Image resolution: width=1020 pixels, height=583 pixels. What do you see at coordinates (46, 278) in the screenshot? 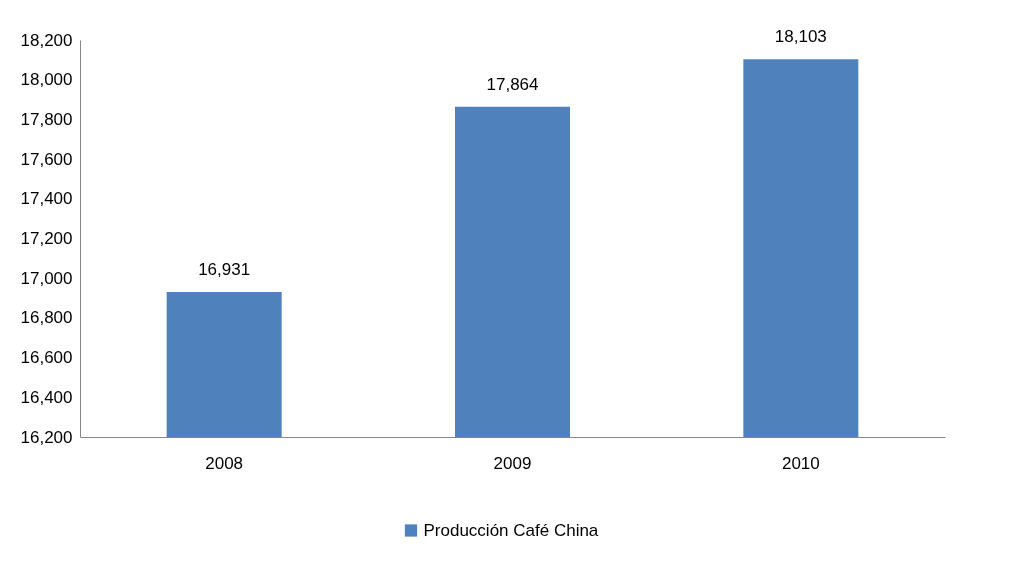
I see `y-tick-label: 17,000` at bounding box center [46, 278].